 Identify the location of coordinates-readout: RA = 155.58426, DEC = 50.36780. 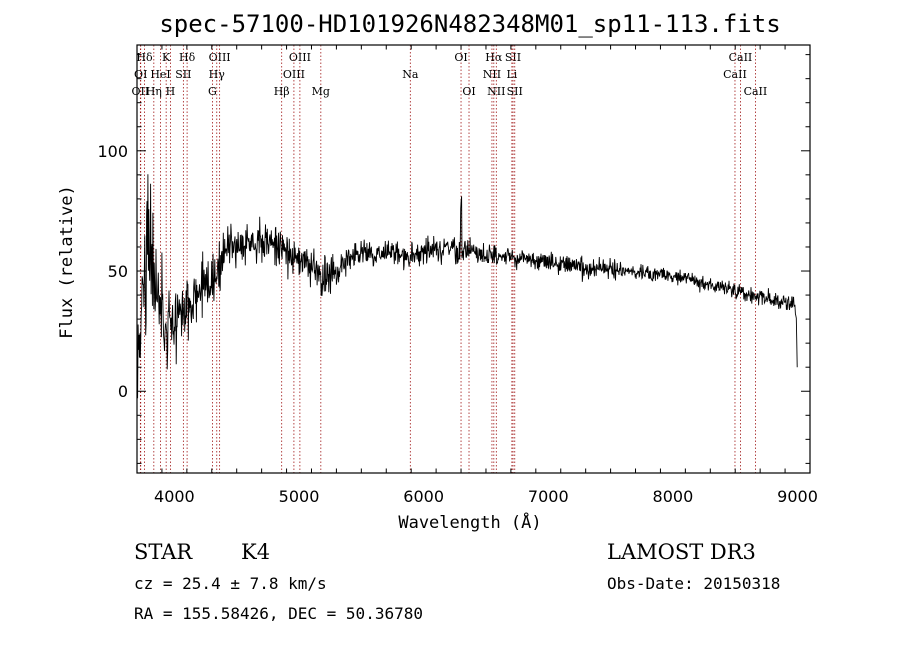
(278, 613).